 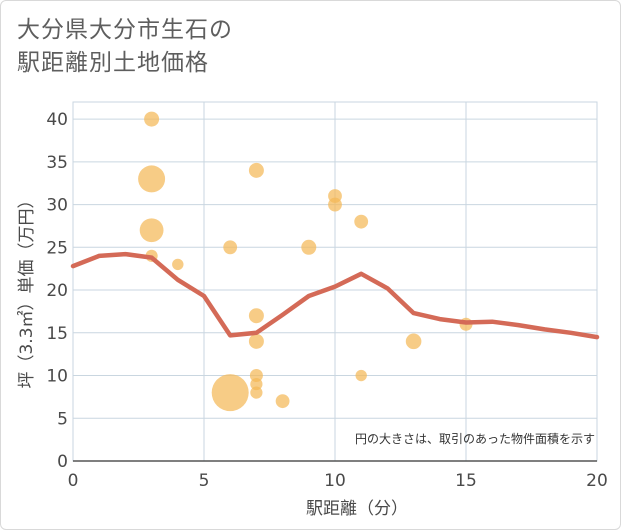 What do you see at coordinates (57, 206) in the screenshot?
I see `y-tick-label: 30` at bounding box center [57, 206].